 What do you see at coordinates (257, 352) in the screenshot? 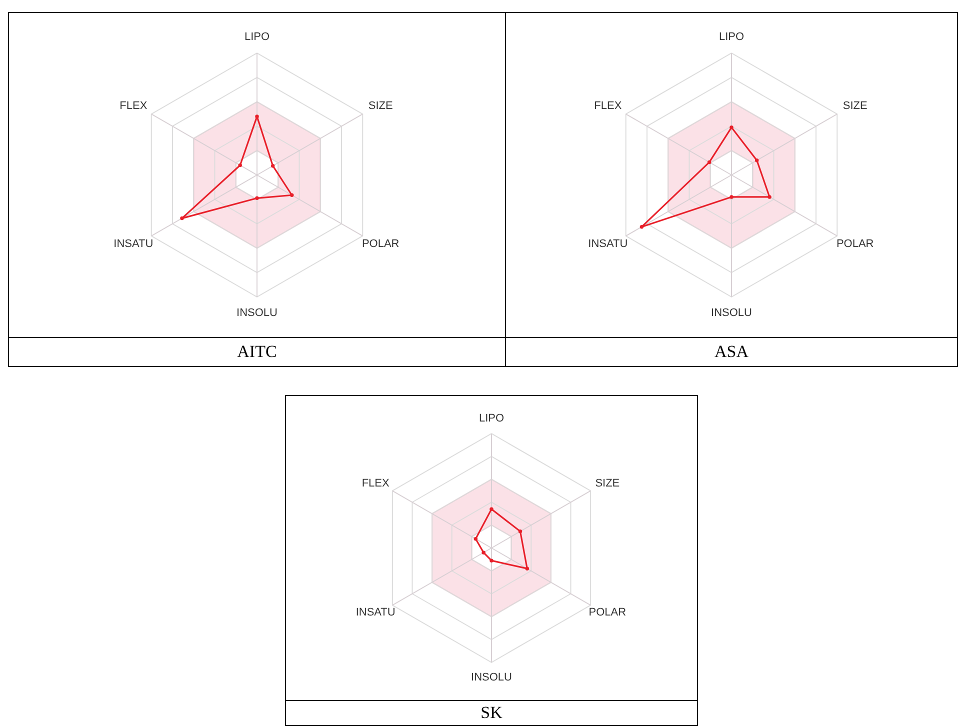
I see `text: AITC` at bounding box center [257, 352].